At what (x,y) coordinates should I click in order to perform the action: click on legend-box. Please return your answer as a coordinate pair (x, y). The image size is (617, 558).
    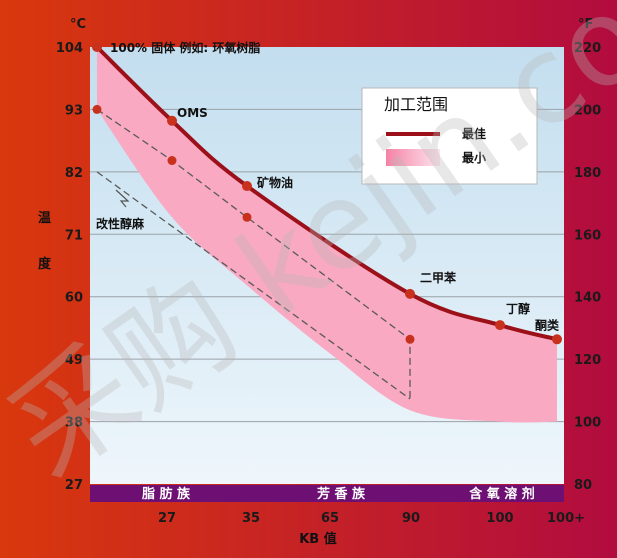
    Looking at the image, I should click on (449, 136).